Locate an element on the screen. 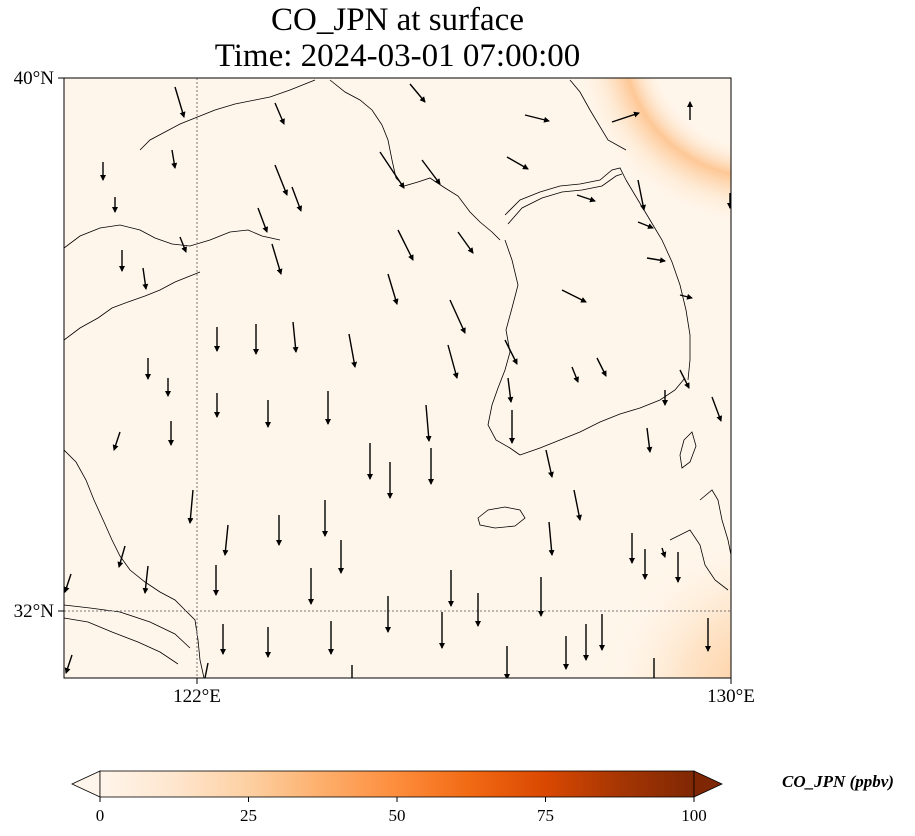 Image resolution: width=915 pixels, height=836 pixels. coastline-korea-west is located at coordinates (504, 347).